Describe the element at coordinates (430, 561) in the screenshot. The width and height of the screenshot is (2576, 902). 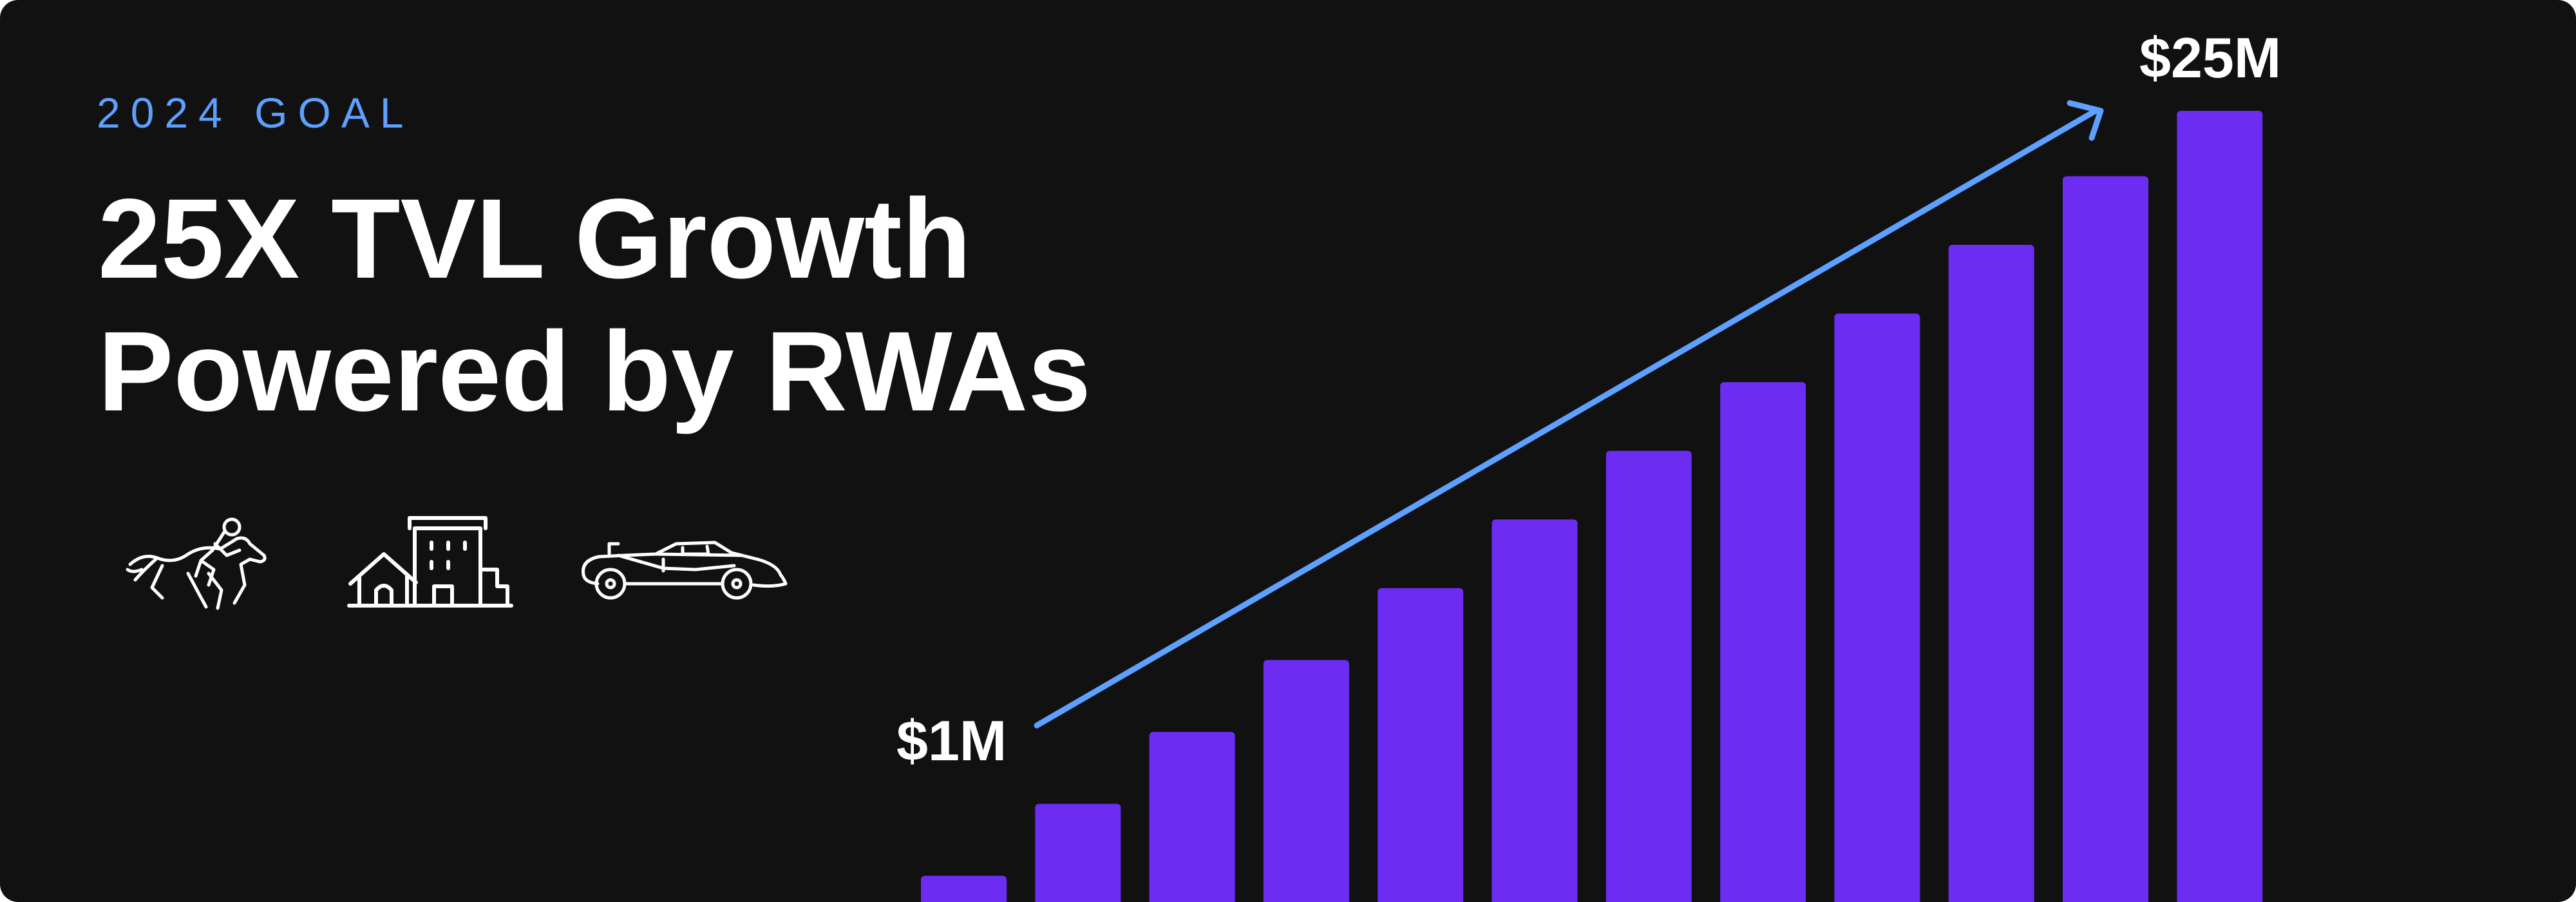
I see `real-estate-buildings-icon` at that location.